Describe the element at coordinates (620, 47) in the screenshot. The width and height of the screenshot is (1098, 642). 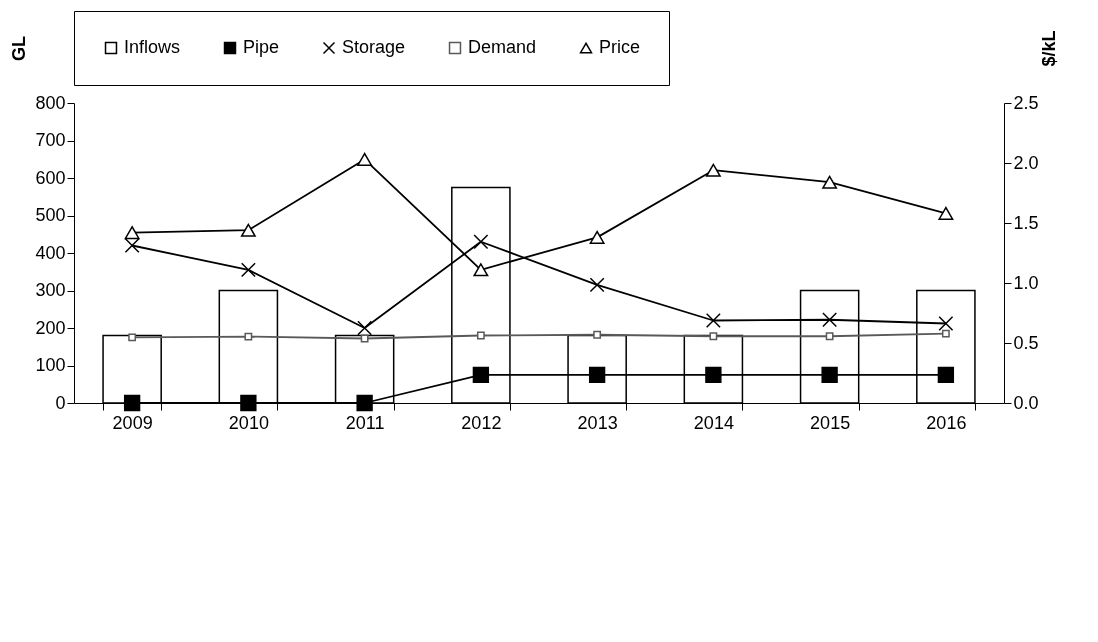
I see `legend-label: Price` at that location.